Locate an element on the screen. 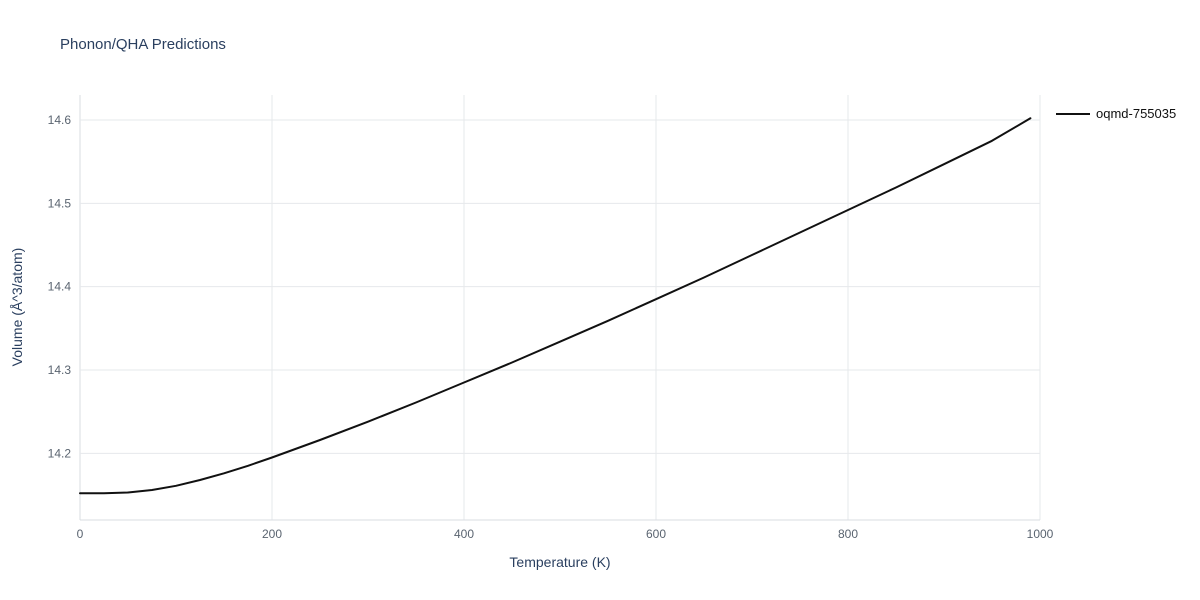 The height and width of the screenshot is (600, 1200). x-tick-label: 400 is located at coordinates (464, 534).